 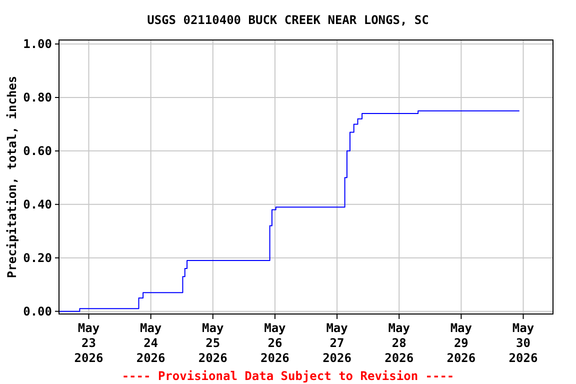 What do you see at coordinates (213, 343) in the screenshot?
I see `x-tick-label: May 25 2026` at bounding box center [213, 343].